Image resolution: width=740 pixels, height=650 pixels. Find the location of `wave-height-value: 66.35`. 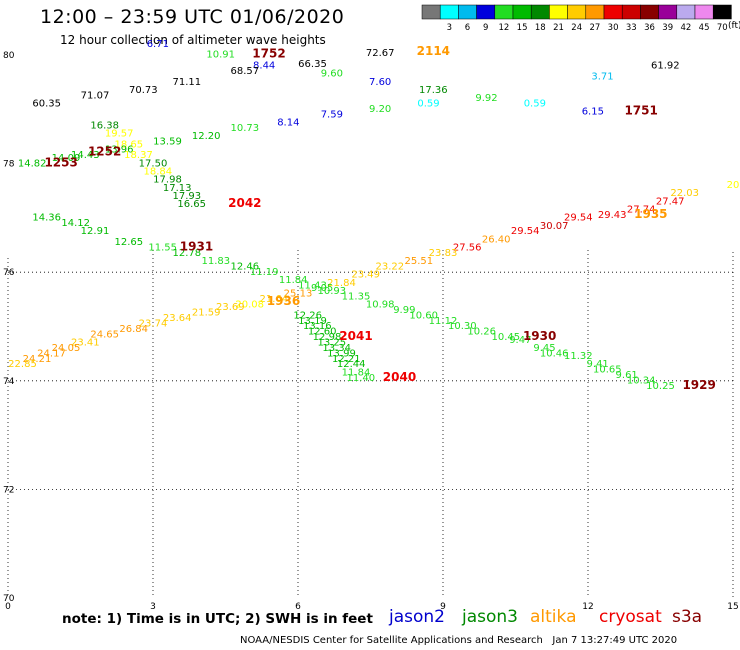

wave-height-value: 66.35 is located at coordinates (312, 64).